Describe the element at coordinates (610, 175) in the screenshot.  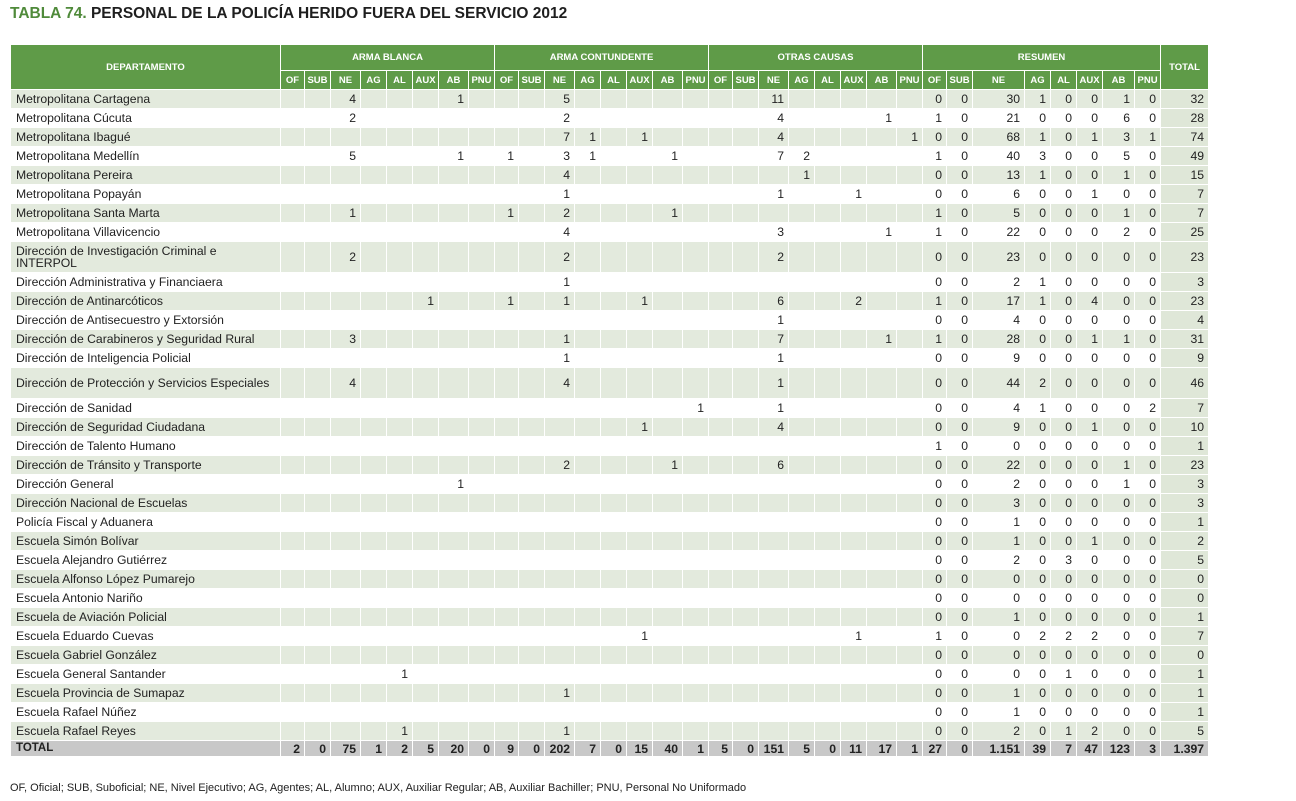
I see `table-row: Metropolitana Pereira 4 1 0 0 13 1 0 0 1 0 15` at that location.